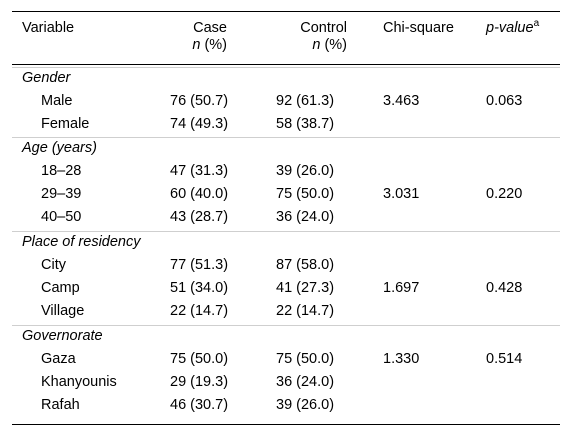 The image size is (572, 434). Describe the element at coordinates (81, 242) in the screenshot. I see `group-heading: Place of residency` at that location.